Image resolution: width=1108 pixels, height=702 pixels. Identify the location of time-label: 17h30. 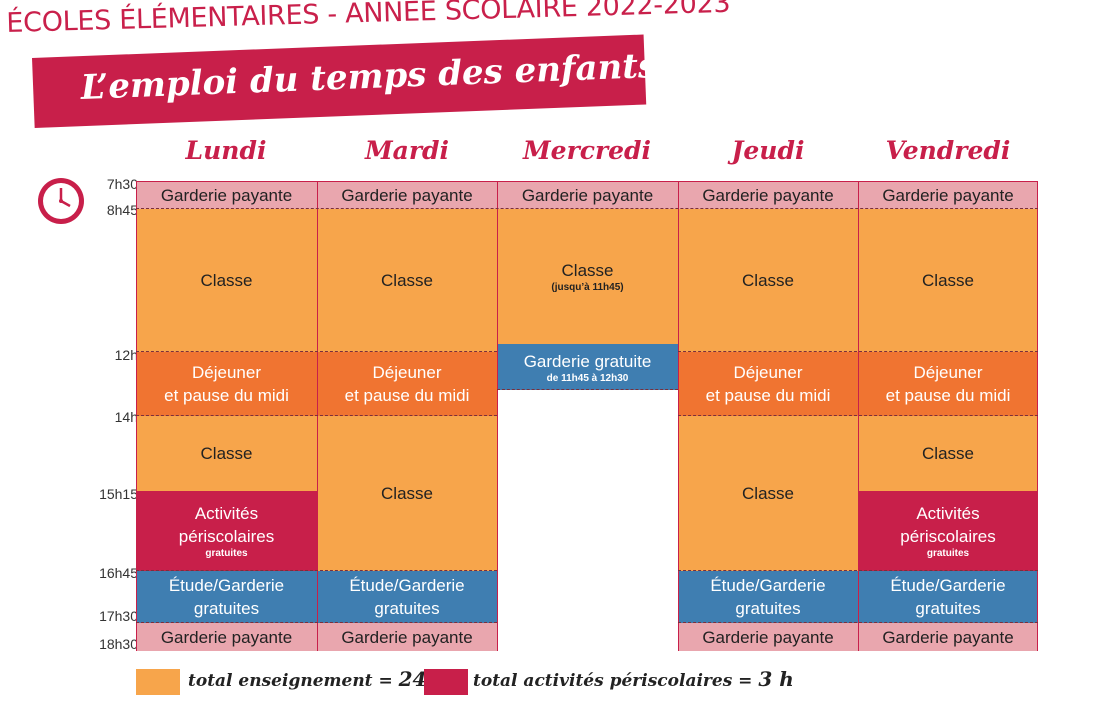
(118, 616).